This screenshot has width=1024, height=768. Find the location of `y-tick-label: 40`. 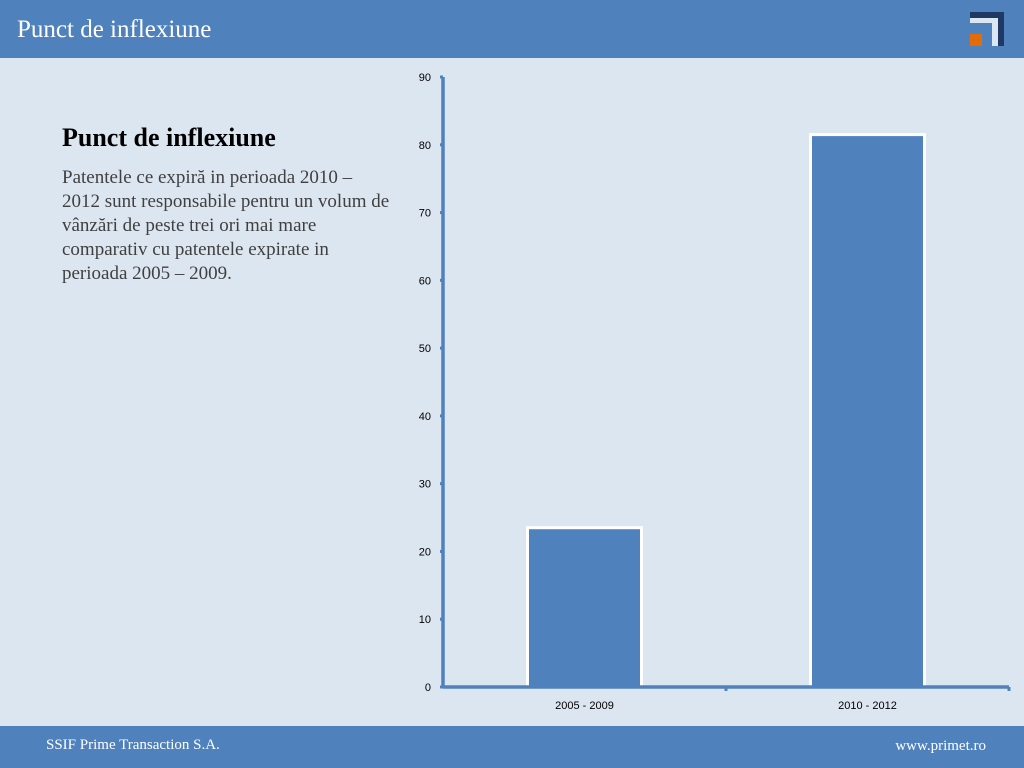

y-tick-label: 40 is located at coordinates (425, 417).